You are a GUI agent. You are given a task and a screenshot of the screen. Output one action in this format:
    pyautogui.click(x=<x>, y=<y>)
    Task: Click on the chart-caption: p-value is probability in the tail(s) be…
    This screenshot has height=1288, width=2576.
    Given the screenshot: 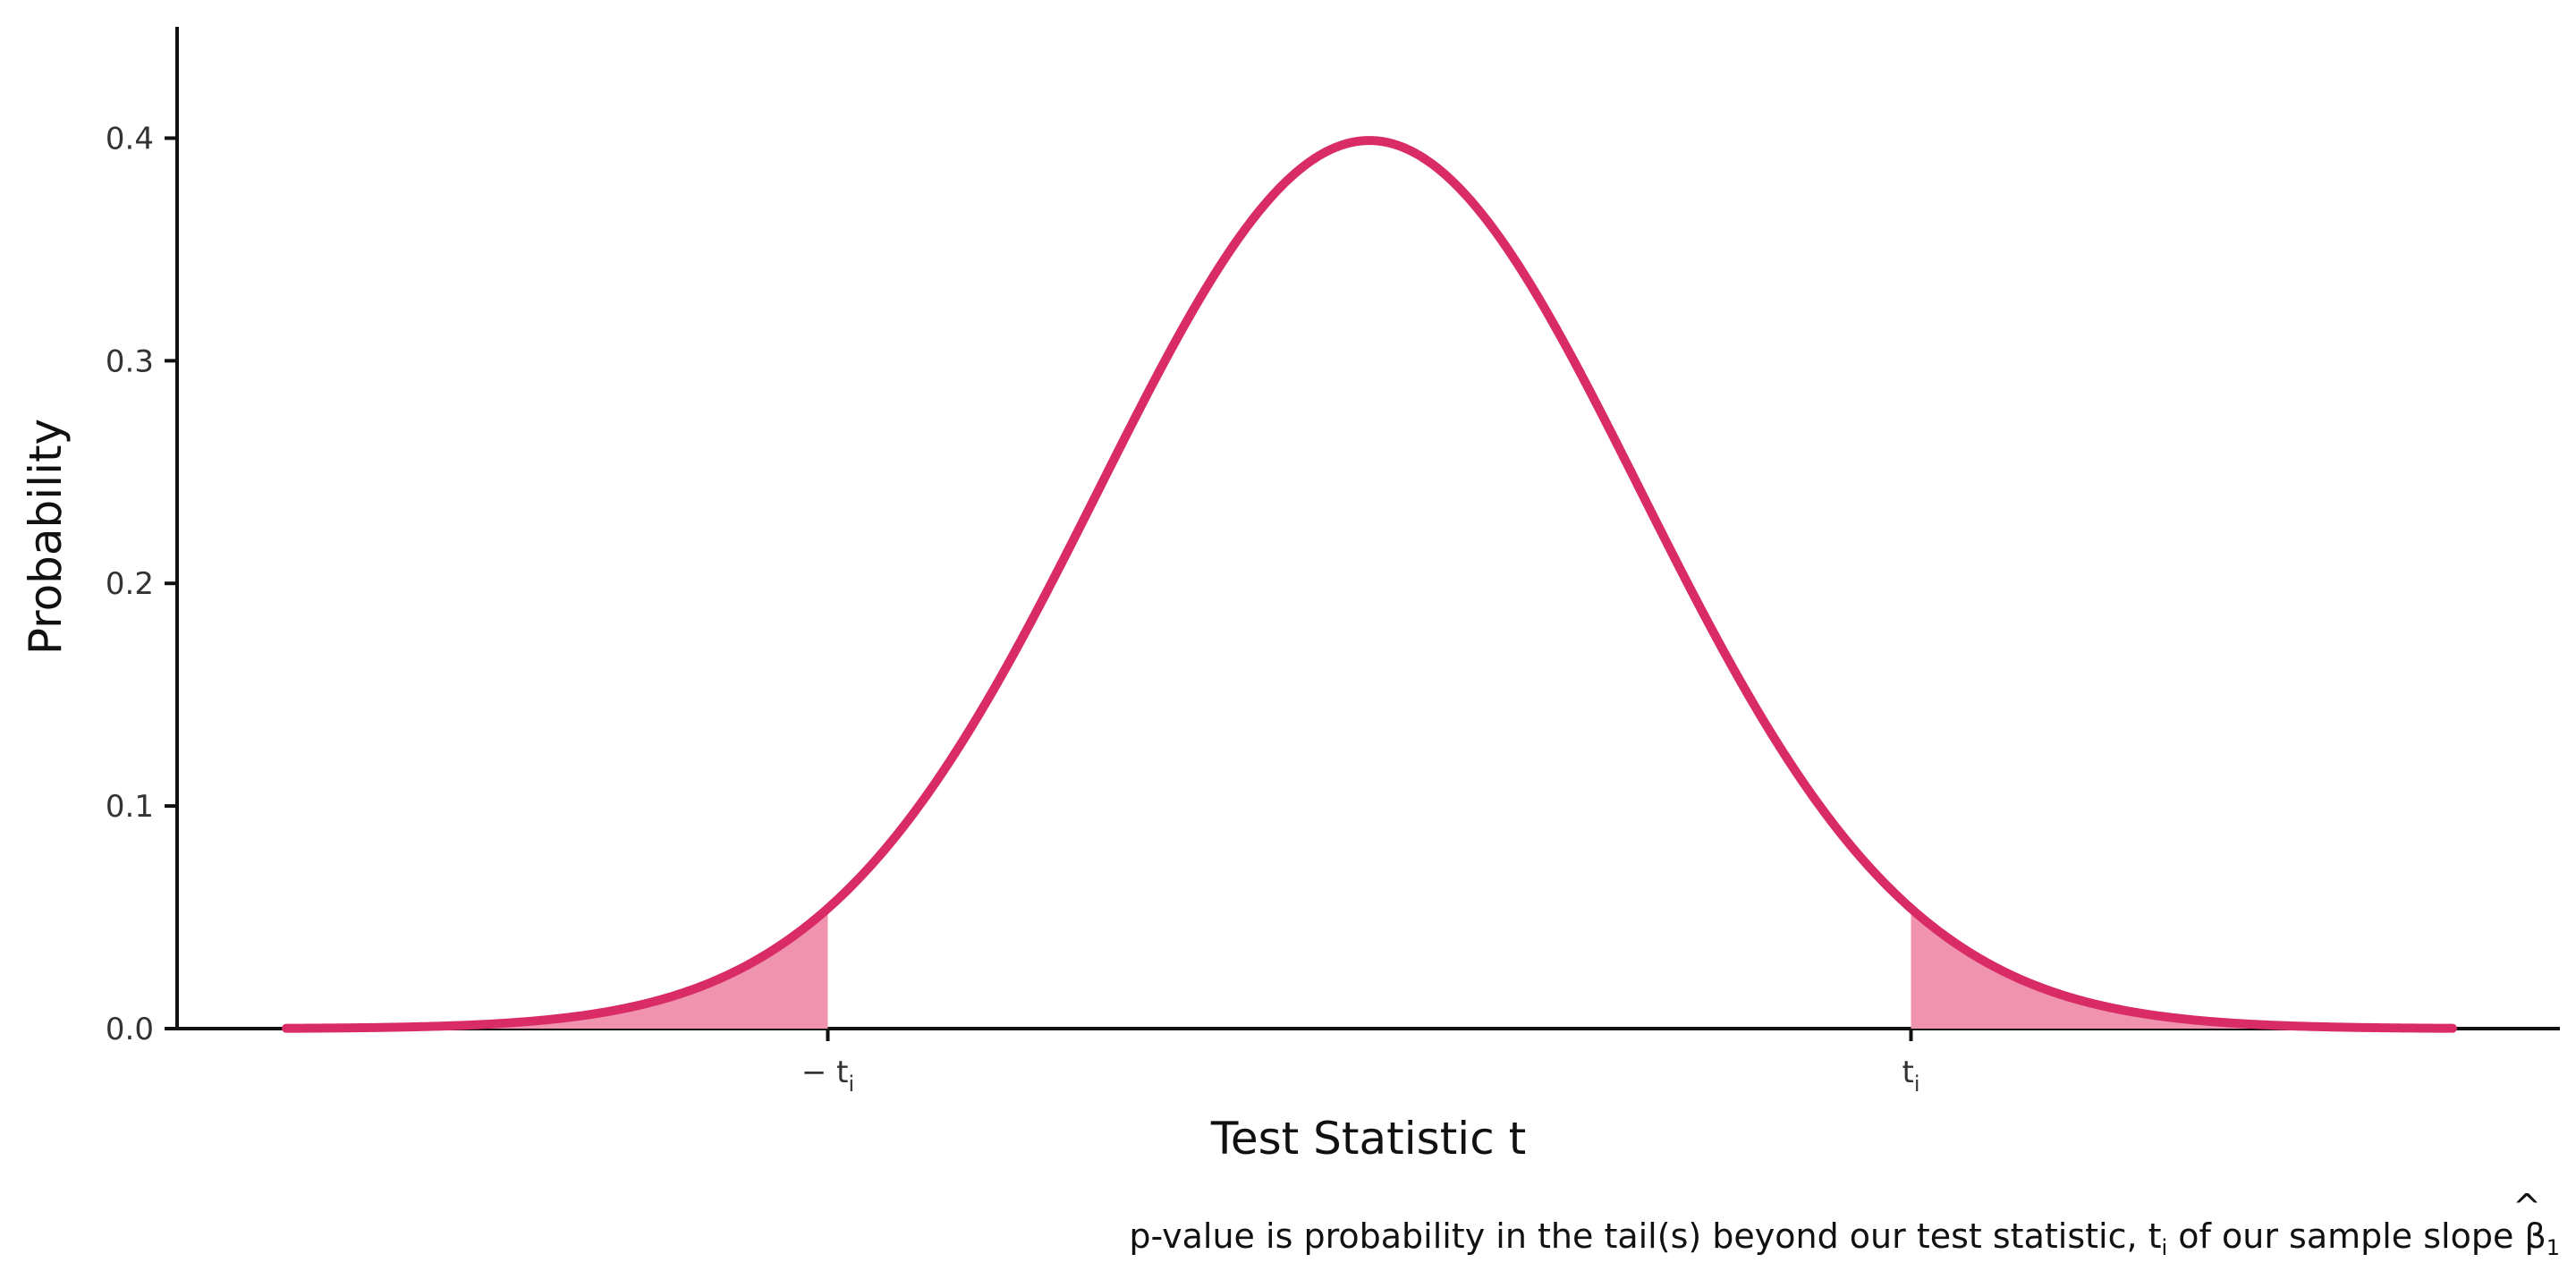 What is the action you would take?
    pyautogui.click(x=1844, y=1238)
    